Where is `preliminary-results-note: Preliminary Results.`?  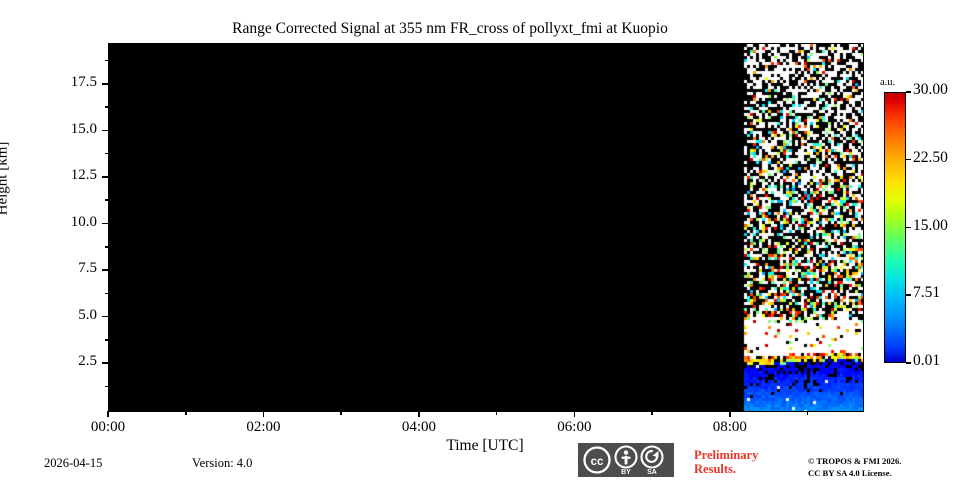 preliminary-results-note: Preliminary Results. is located at coordinates (726, 462).